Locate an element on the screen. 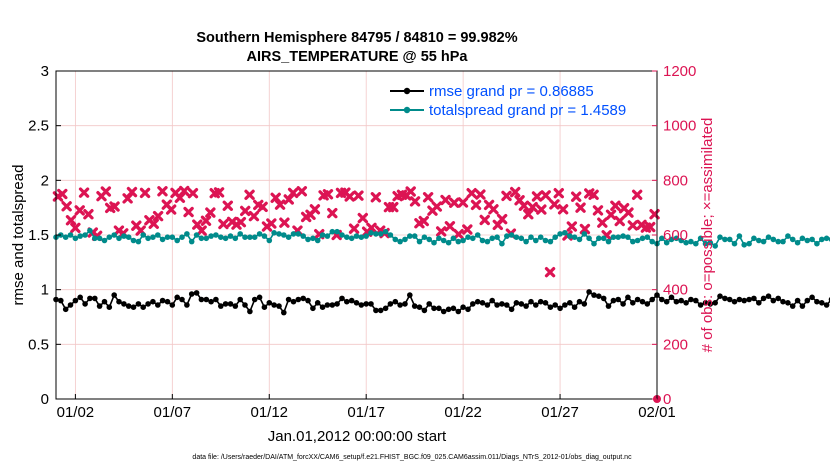 The image size is (830, 470). legend-rmse-label: rmse grand pr = 0.86885 is located at coordinates (511, 91).